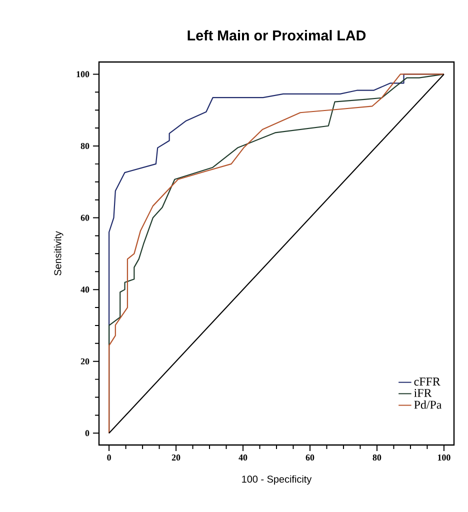  What do you see at coordinates (377, 457) in the screenshot?
I see `x-tick-label: 80` at bounding box center [377, 457].